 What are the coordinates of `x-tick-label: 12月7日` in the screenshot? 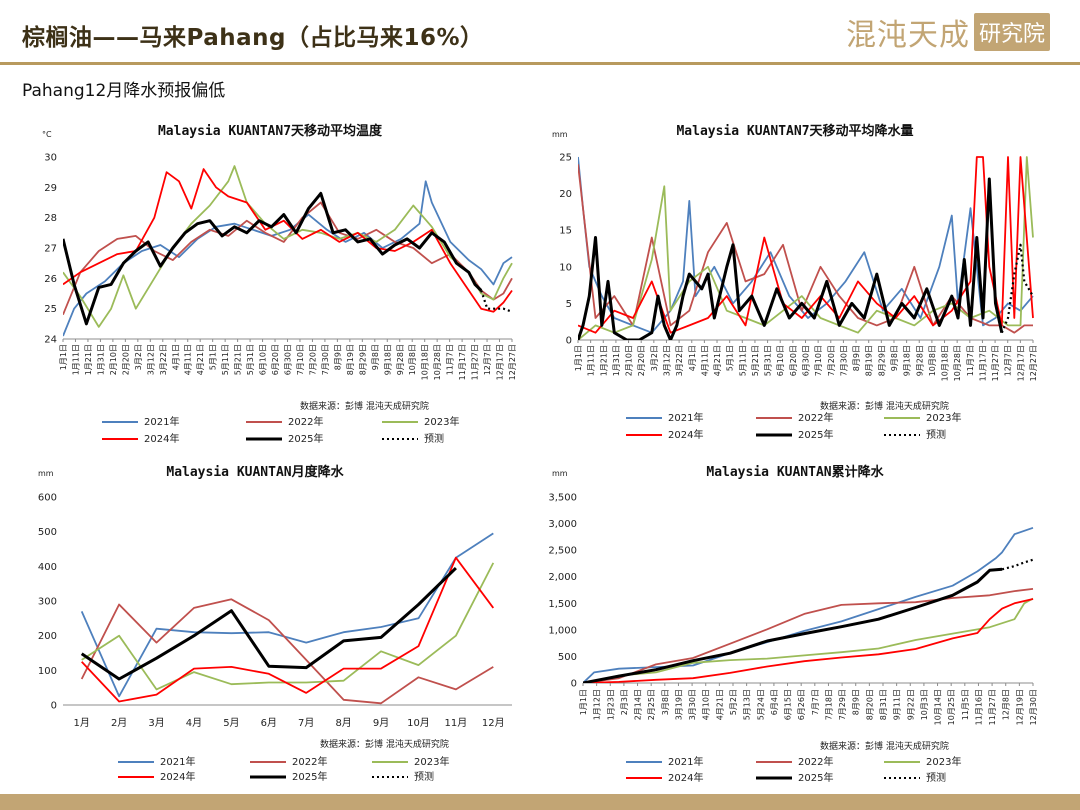 It's located at (1008, 360).